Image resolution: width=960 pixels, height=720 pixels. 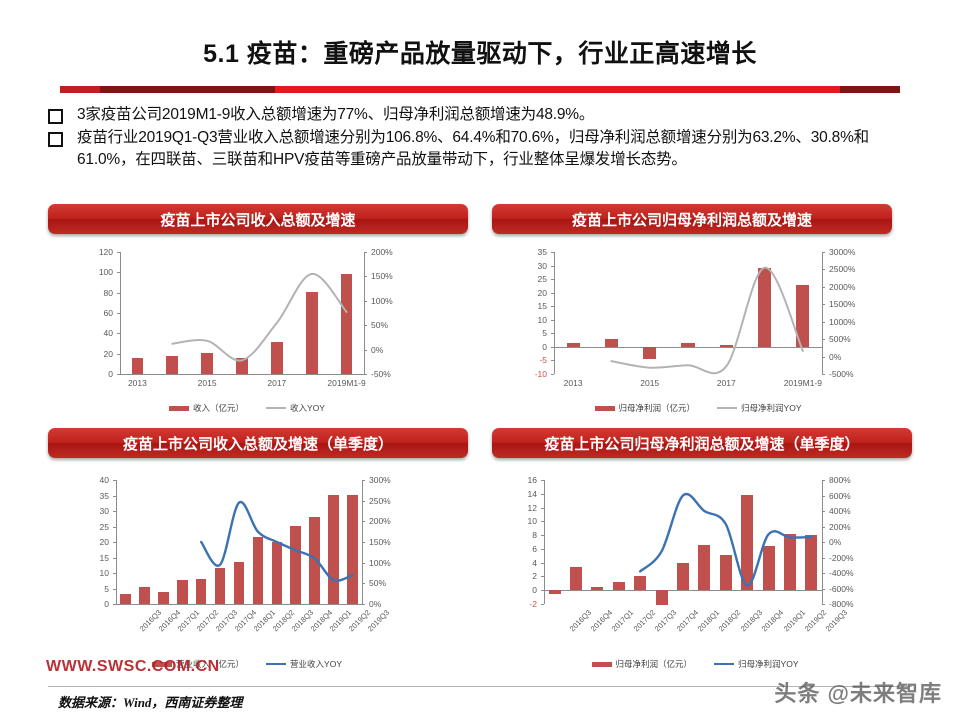 What do you see at coordinates (835, 542) in the screenshot?
I see `y2-axis-tick-label: 0%` at bounding box center [835, 542].